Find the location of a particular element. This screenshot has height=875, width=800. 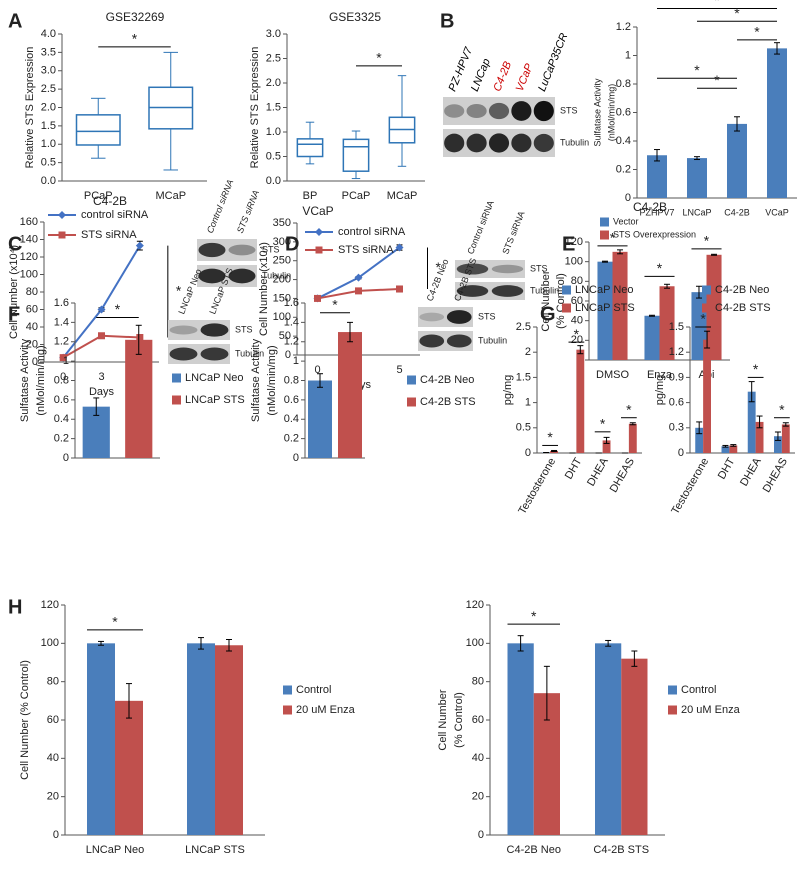

x-tick-label: DHEA is located at coordinates (598, 471).